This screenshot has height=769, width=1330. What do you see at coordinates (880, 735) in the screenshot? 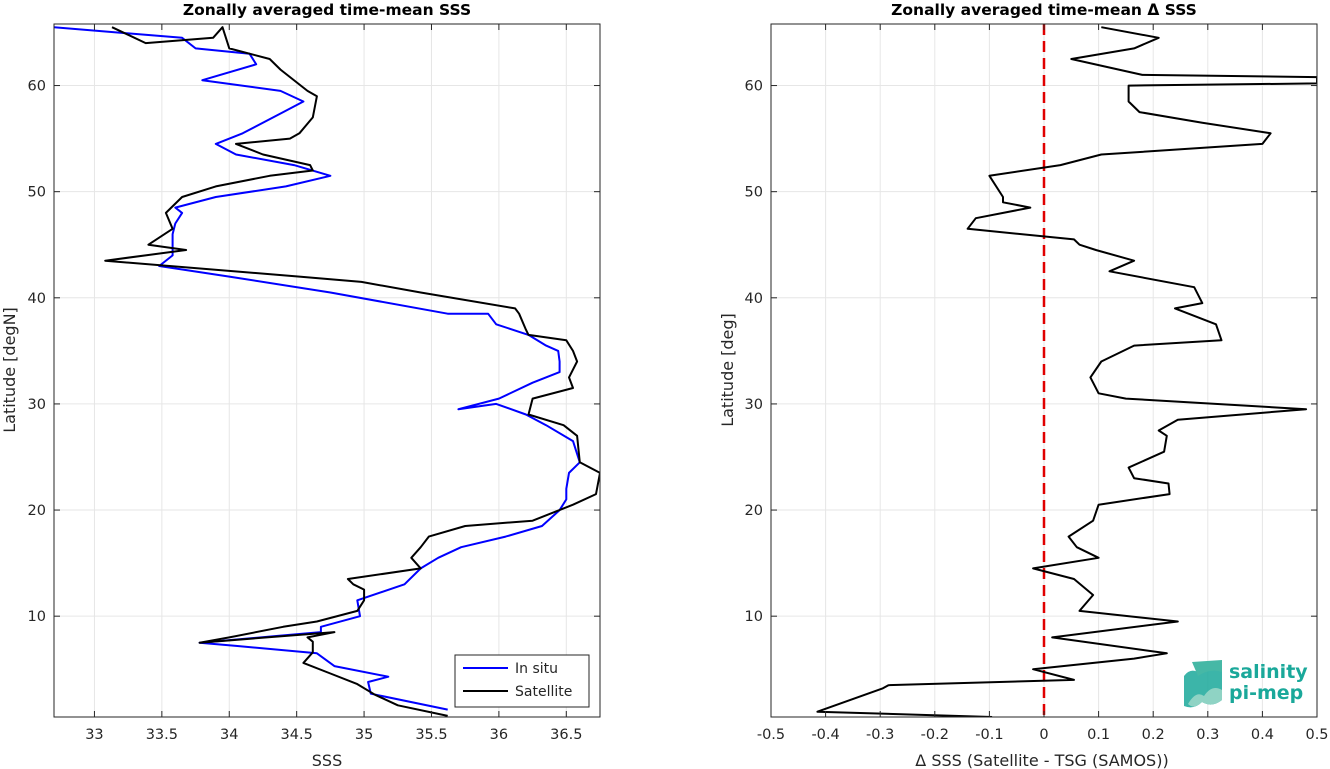
I see `x-tick-label: -0.3` at bounding box center [880, 735].